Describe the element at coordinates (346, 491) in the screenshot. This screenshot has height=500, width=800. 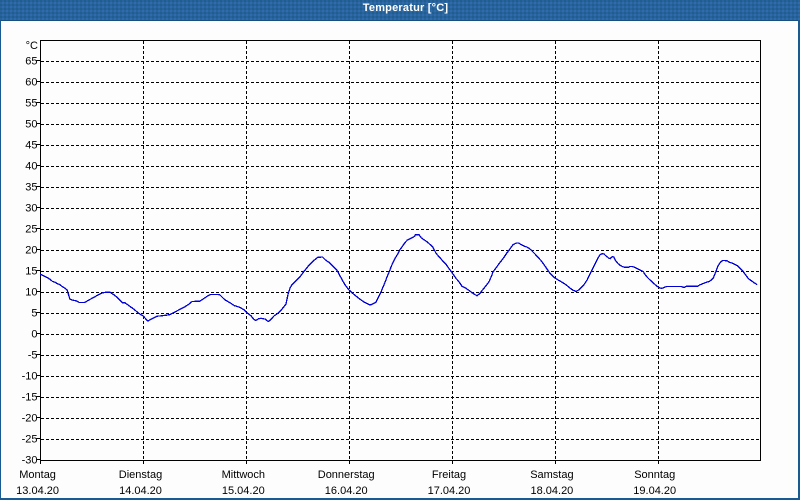
I see `svg-text: 16.04.20` at that location.